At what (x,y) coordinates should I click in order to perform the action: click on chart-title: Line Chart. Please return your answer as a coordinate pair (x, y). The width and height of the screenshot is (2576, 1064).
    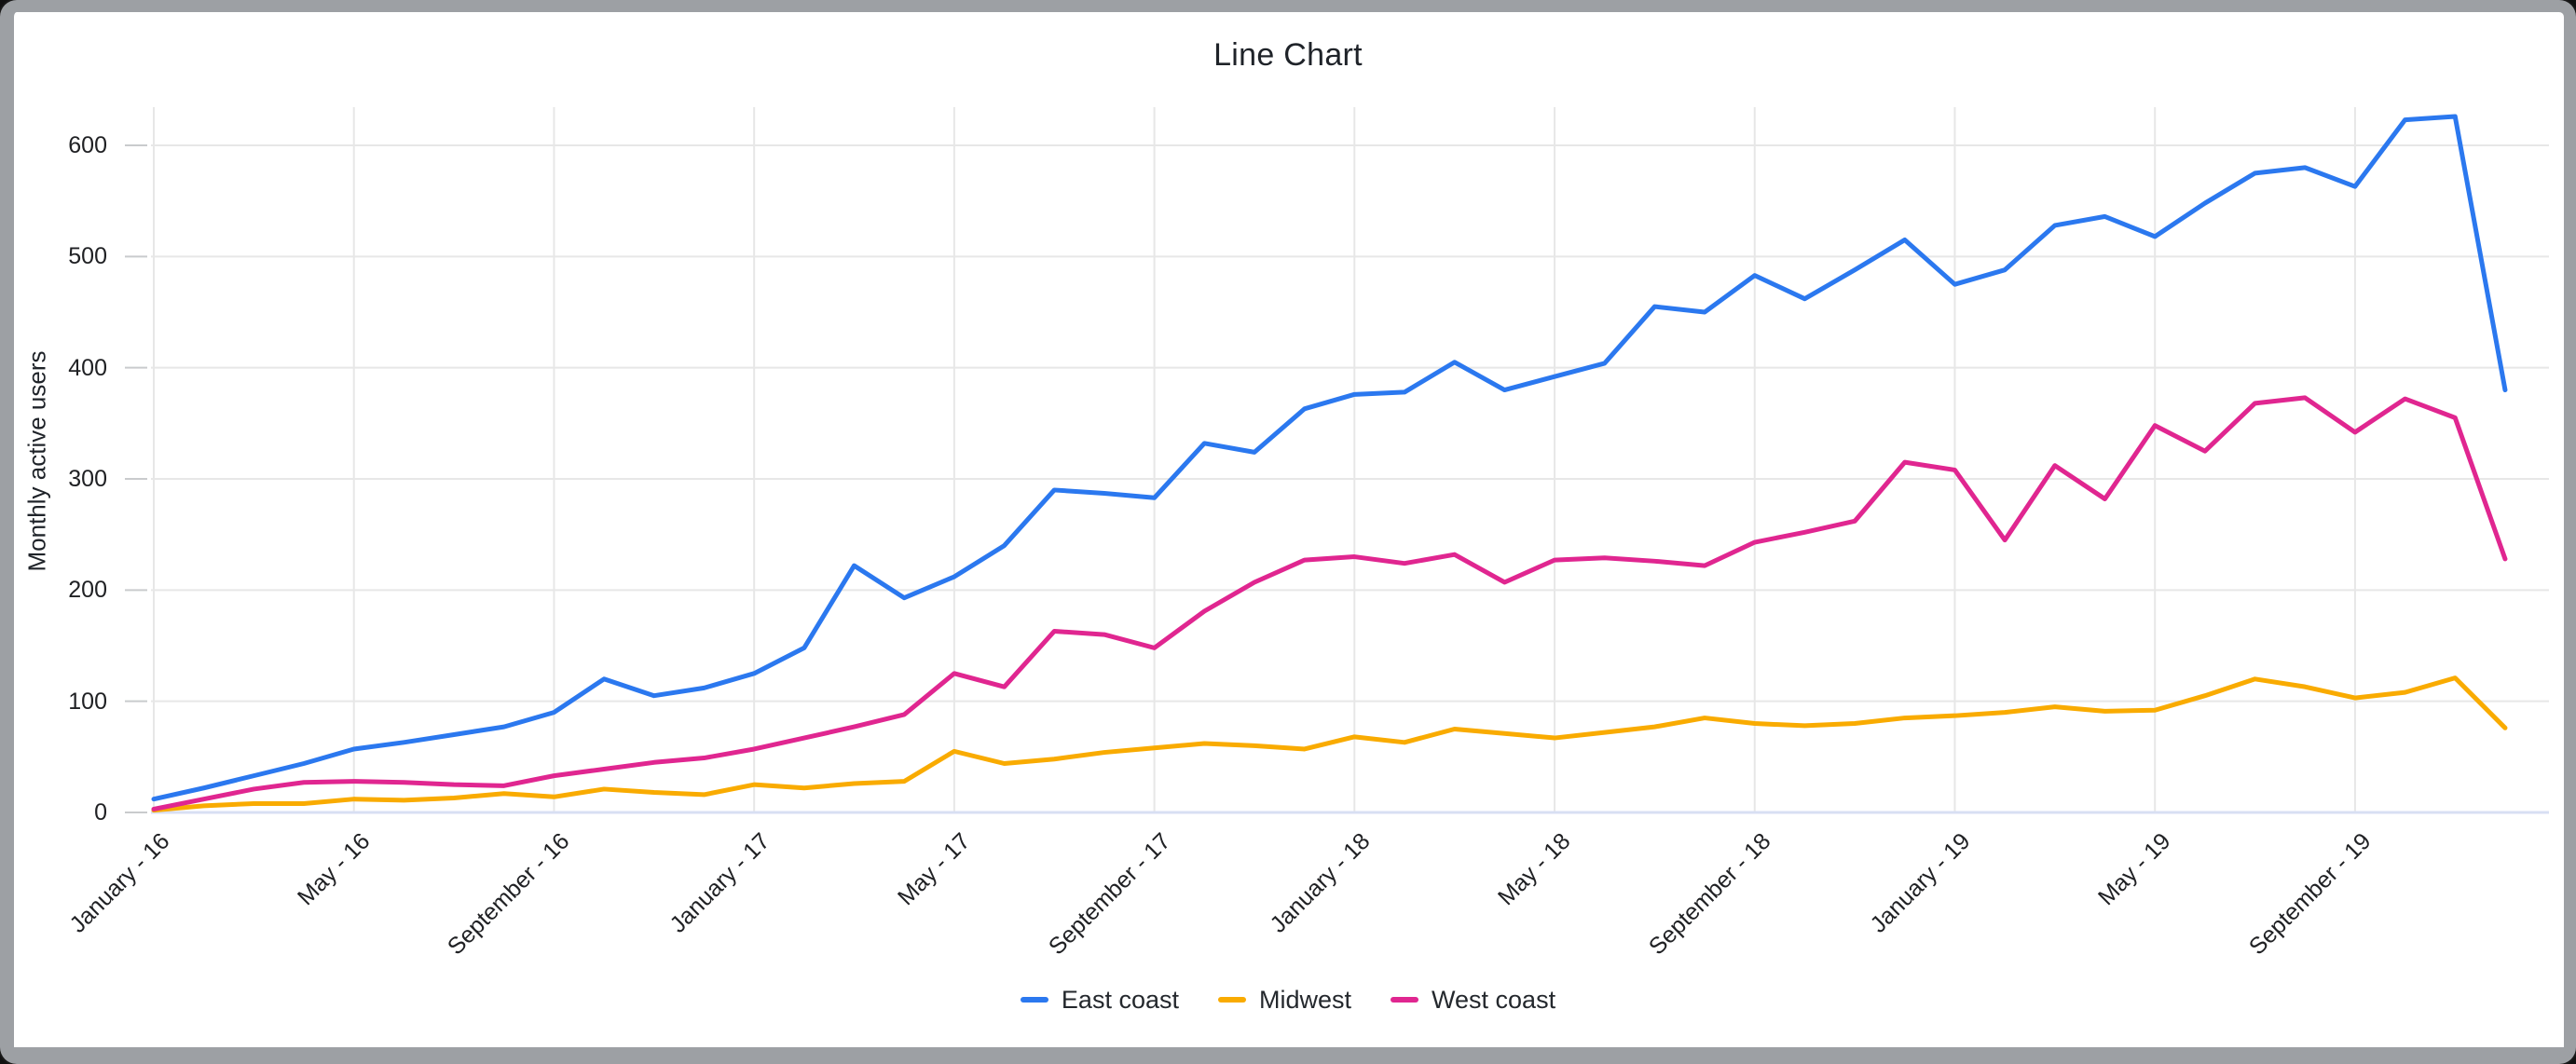
    Looking at the image, I should click on (1288, 55).